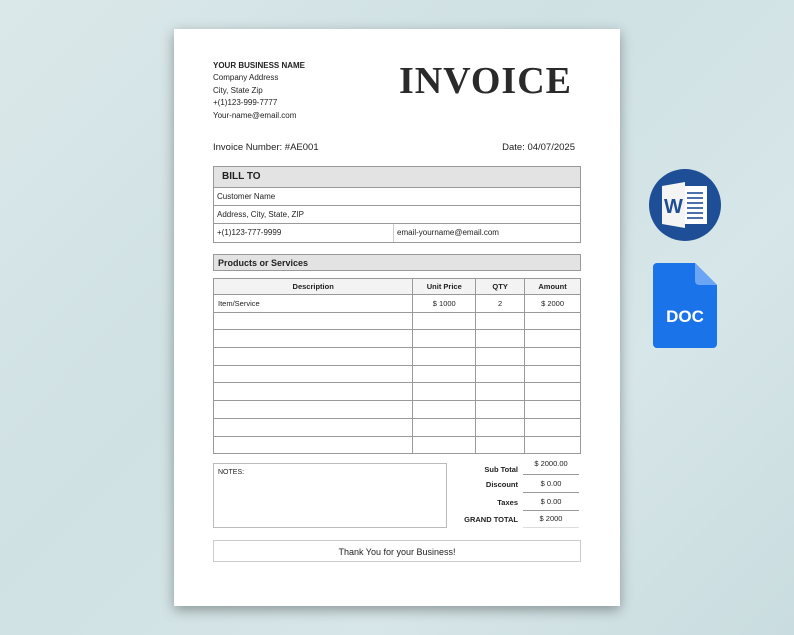  Describe the element at coordinates (246, 196) in the screenshot. I see `customer-name-text: Customer Name` at that location.